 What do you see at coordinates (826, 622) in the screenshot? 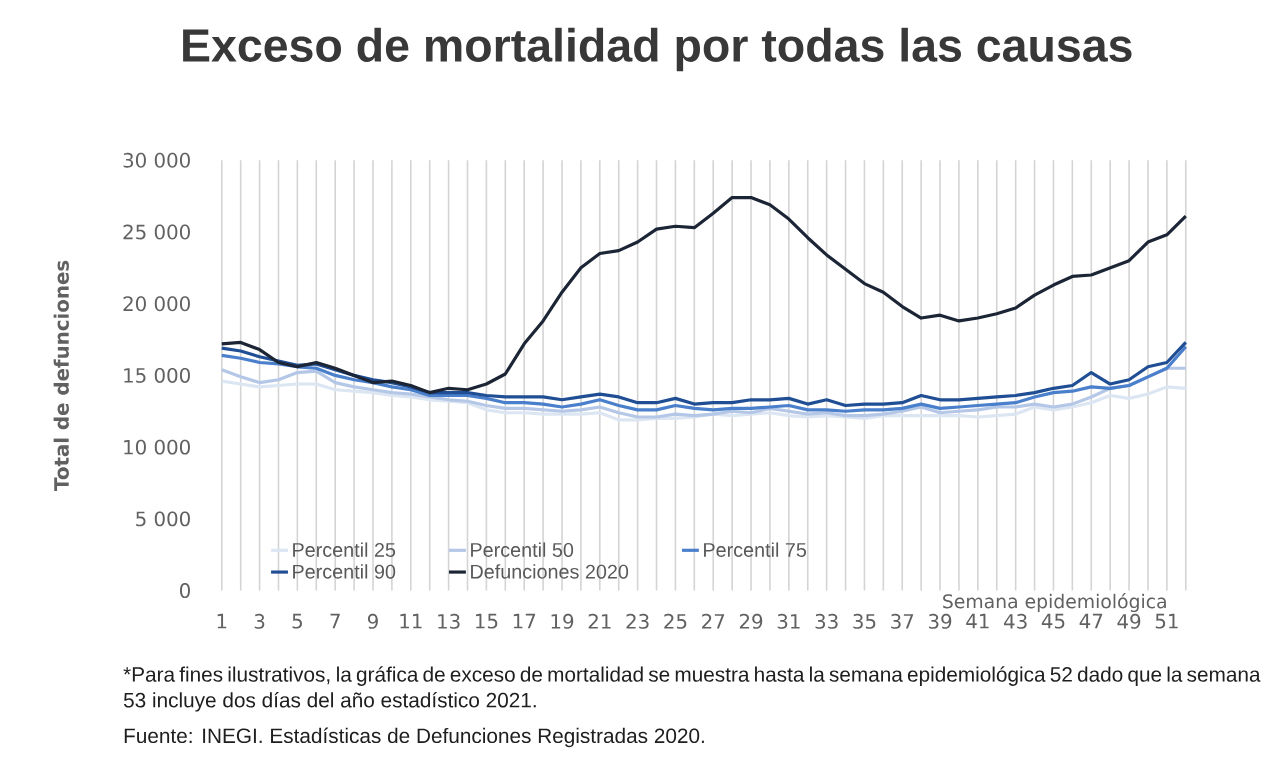
I see `x-tick-label: 33` at bounding box center [826, 622].